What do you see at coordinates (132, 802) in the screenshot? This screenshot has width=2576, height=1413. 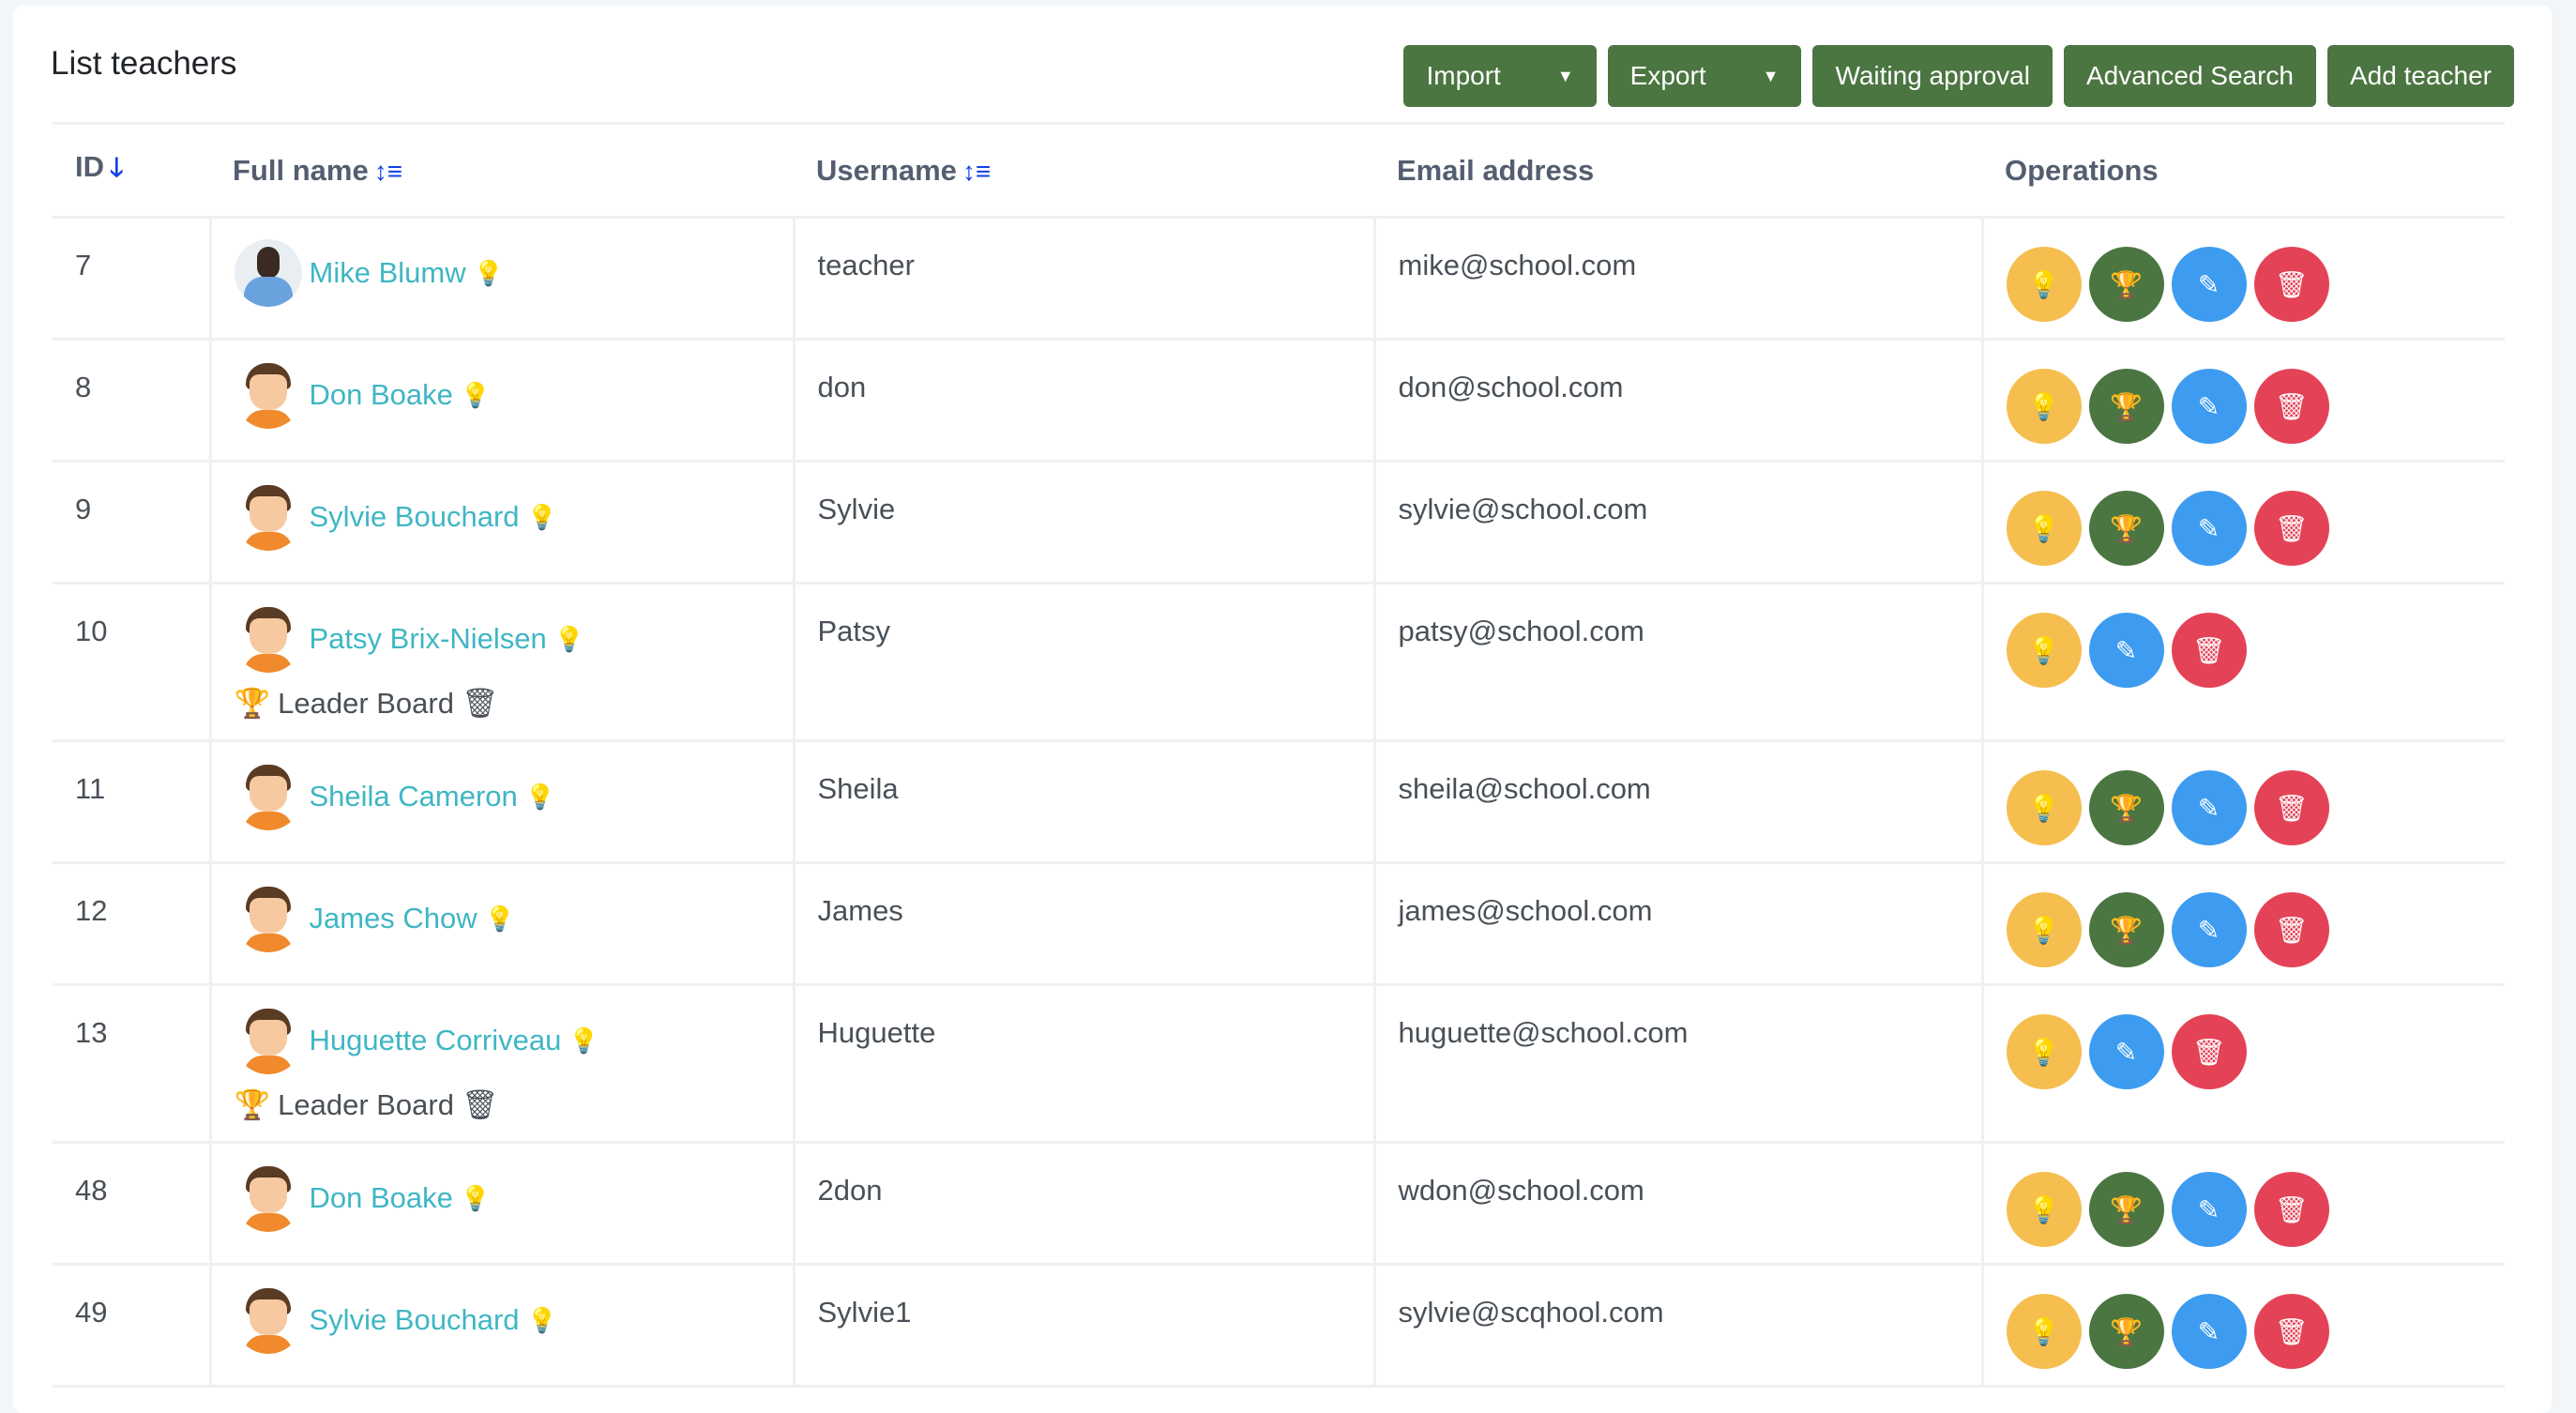 I see `cell-id: 11` at bounding box center [132, 802].